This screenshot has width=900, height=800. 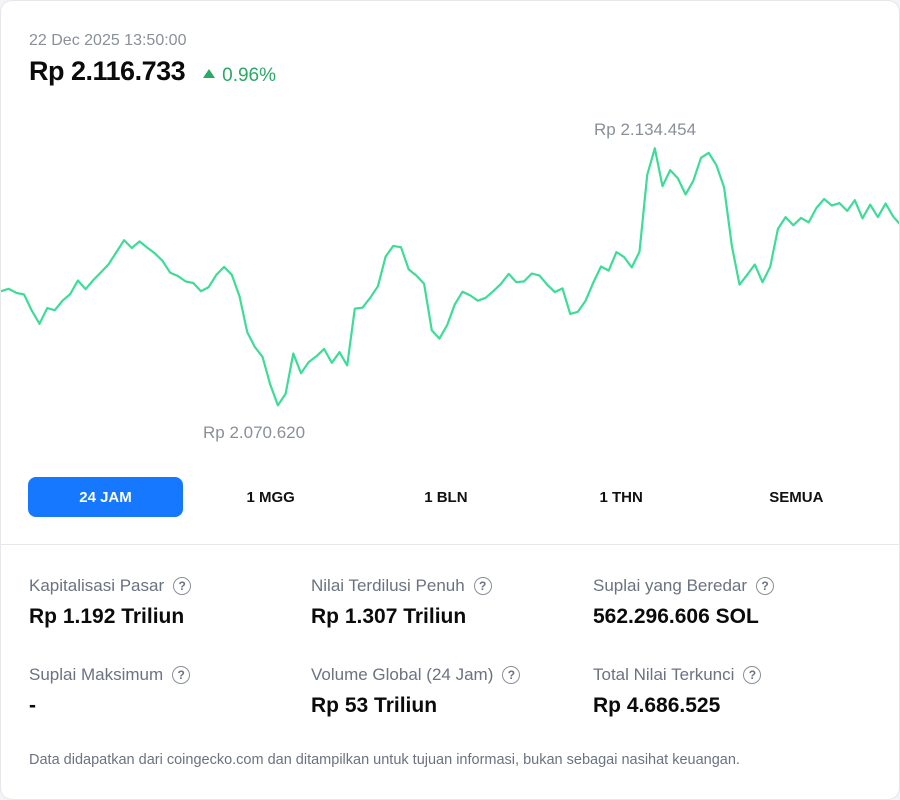 I want to click on stat-value: Rp 1.307 Triliun, so click(x=389, y=616).